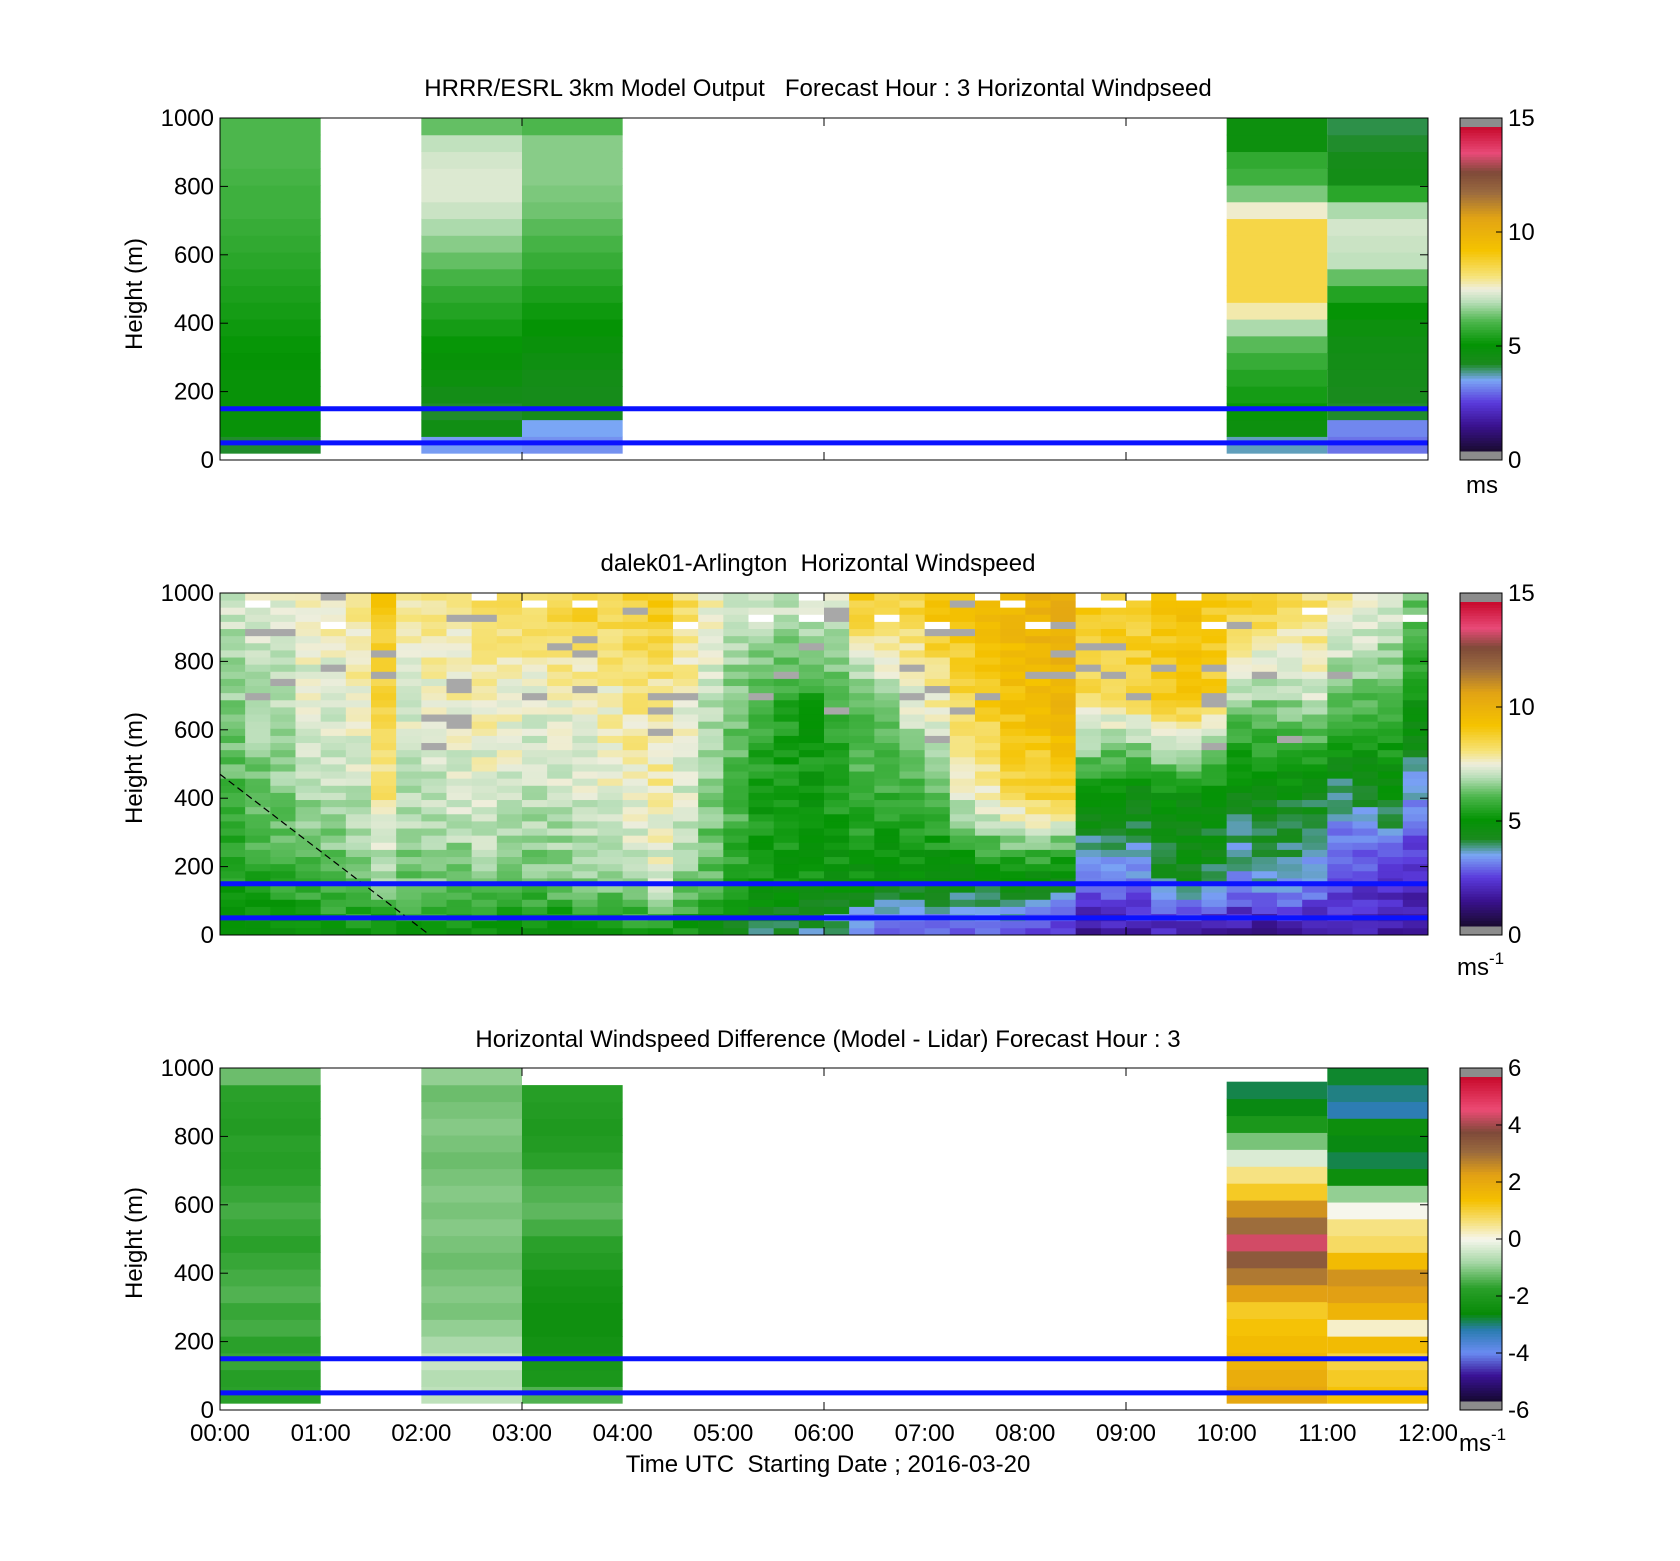 The width and height of the screenshot is (1680, 1561). I want to click on y-tick-label: 800, so click(194, 186).